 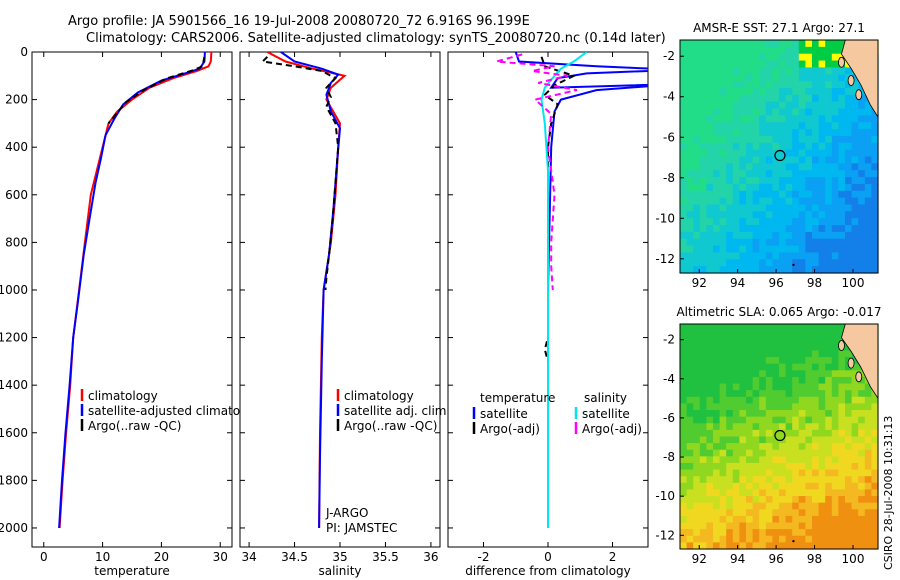 What do you see at coordinates (311, 290) in the screenshot?
I see `series-line-satellite-adj-clim-` at bounding box center [311, 290].